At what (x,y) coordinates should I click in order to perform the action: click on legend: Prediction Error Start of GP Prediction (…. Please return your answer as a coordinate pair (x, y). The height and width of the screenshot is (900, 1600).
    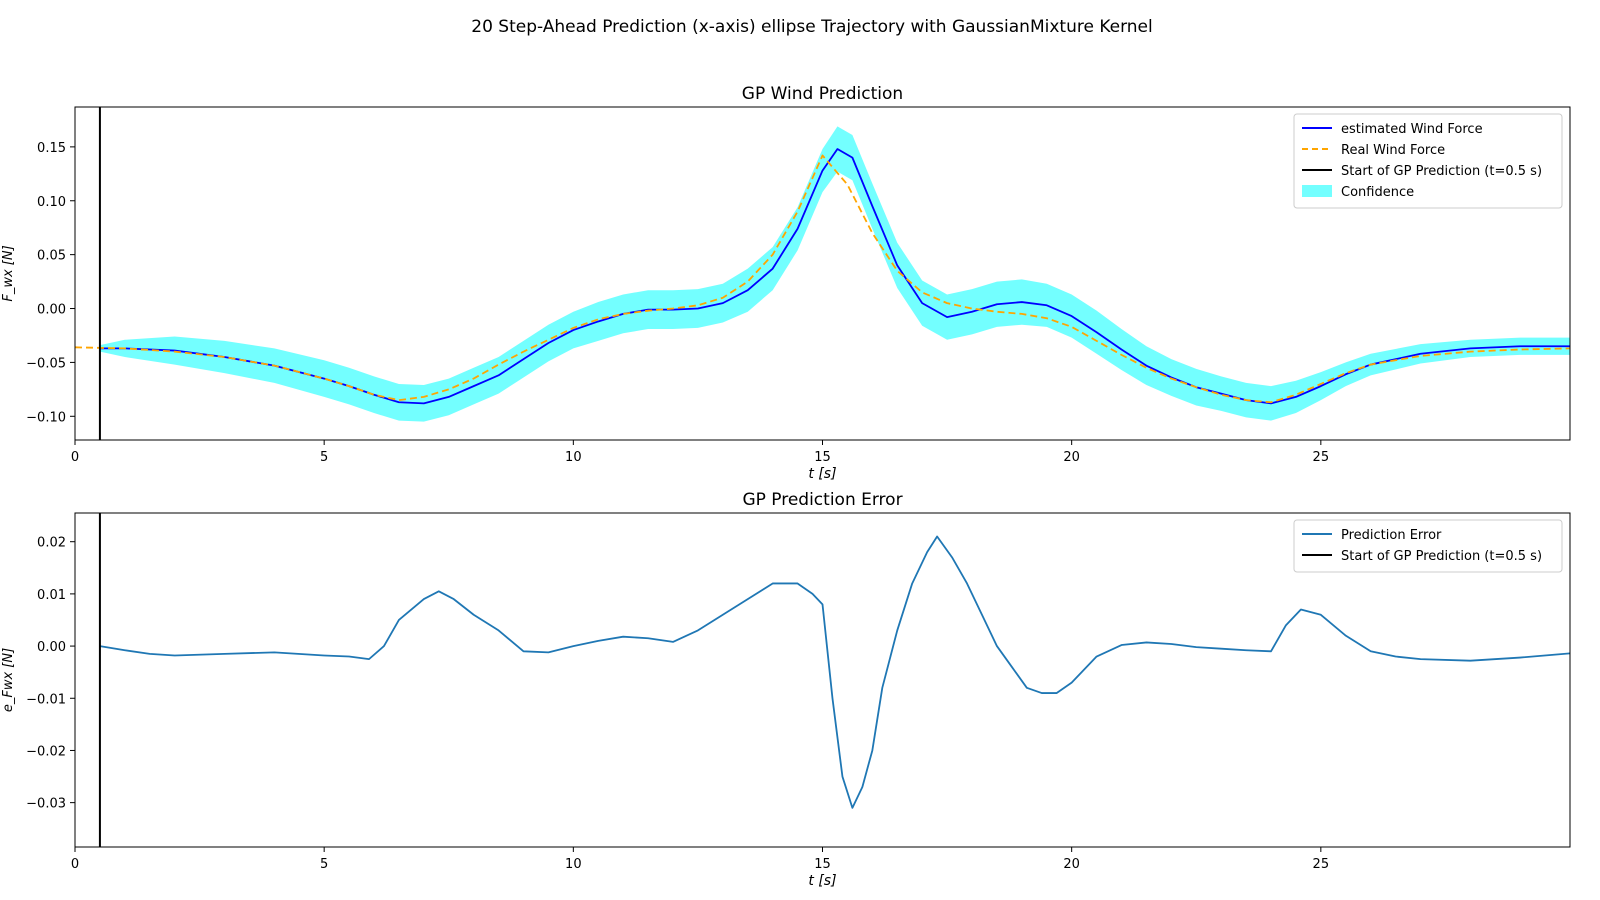
    Looking at the image, I should click on (1428, 546).